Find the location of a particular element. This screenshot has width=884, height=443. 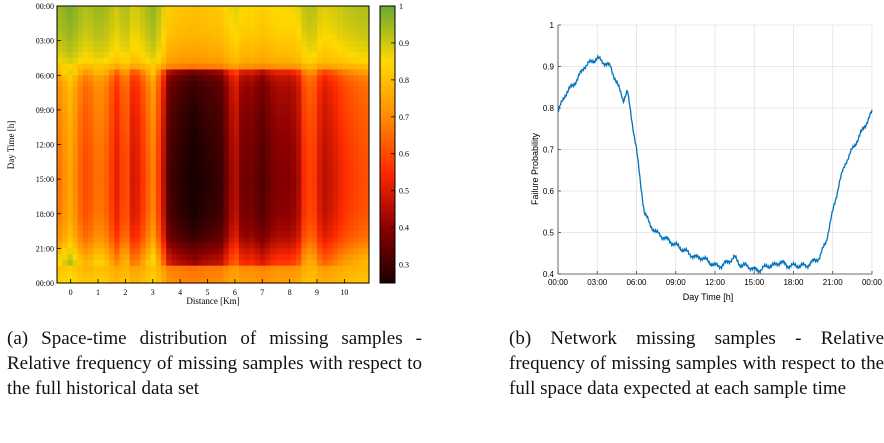

colorbar-tick-label: 1 is located at coordinates (401, 6).